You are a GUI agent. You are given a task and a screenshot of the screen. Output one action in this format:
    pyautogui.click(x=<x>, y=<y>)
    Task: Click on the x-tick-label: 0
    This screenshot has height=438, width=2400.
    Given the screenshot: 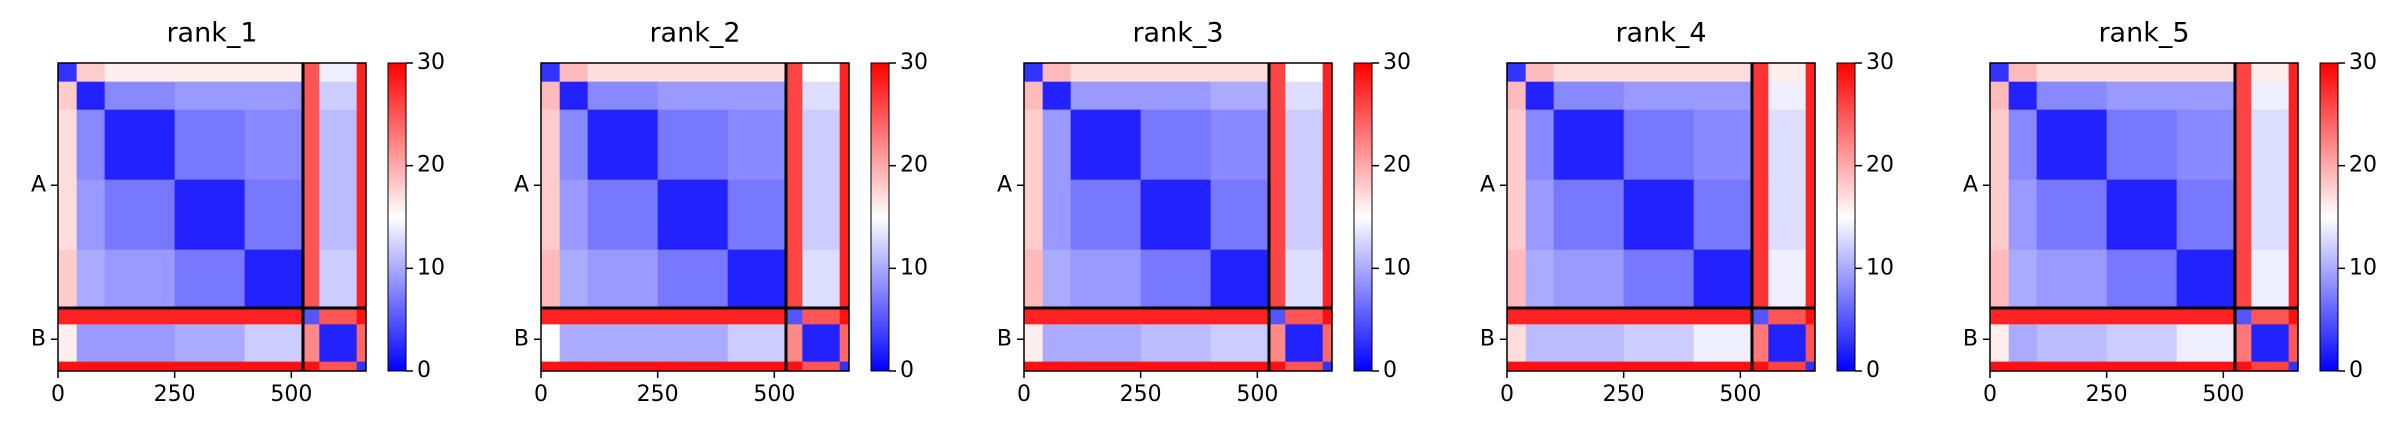 What is the action you would take?
    pyautogui.click(x=1990, y=394)
    